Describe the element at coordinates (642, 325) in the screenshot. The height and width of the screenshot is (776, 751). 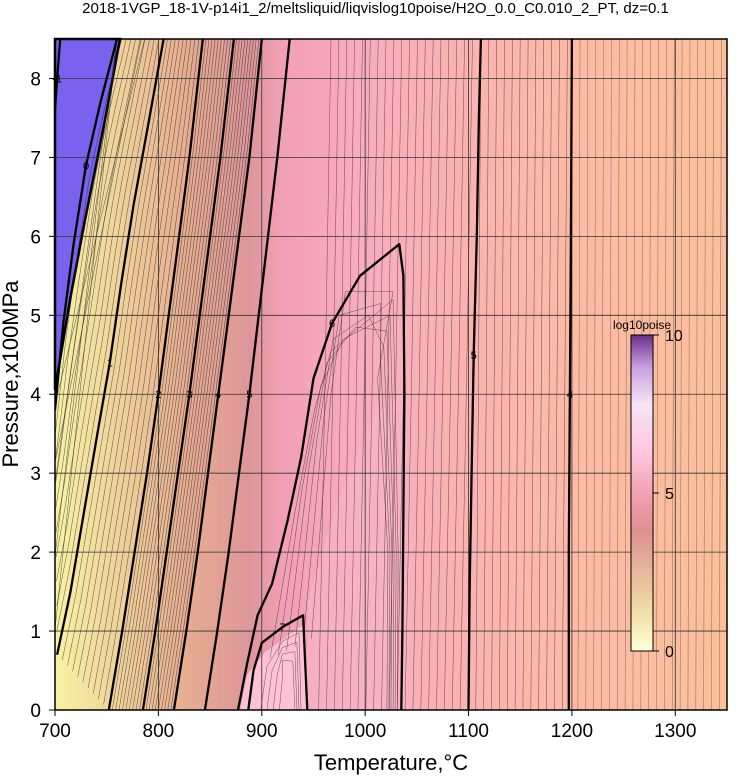
I see `colorbar-label: log10poise` at that location.